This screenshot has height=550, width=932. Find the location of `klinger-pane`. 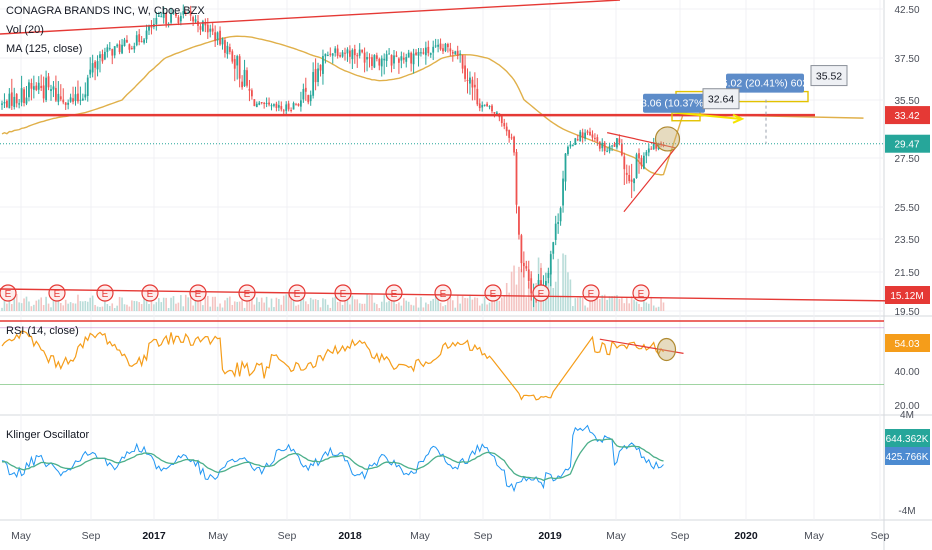

klinger-pane is located at coordinates (332, 458).